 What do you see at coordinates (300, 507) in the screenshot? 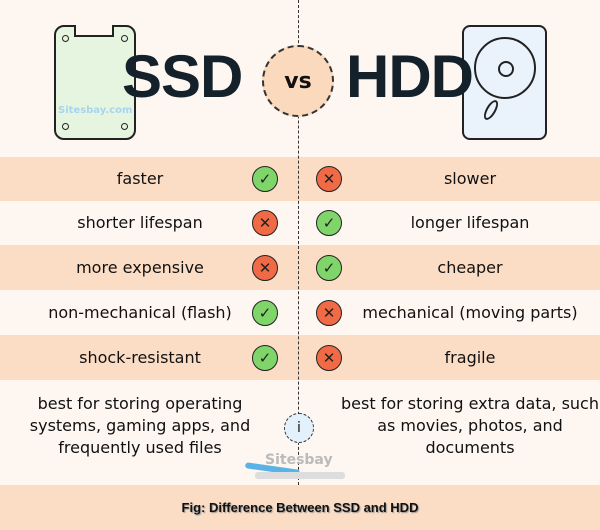
I see `caption: Fig: Difference Between SSD and HDD` at bounding box center [300, 507].